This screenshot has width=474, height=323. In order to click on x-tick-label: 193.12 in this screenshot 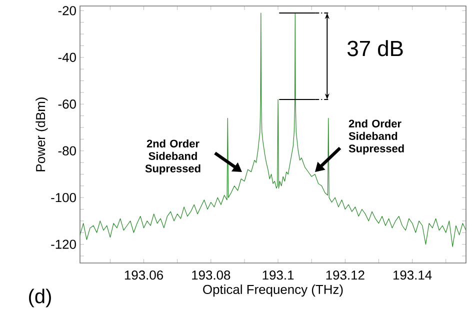, I will do `click(345, 275)`.